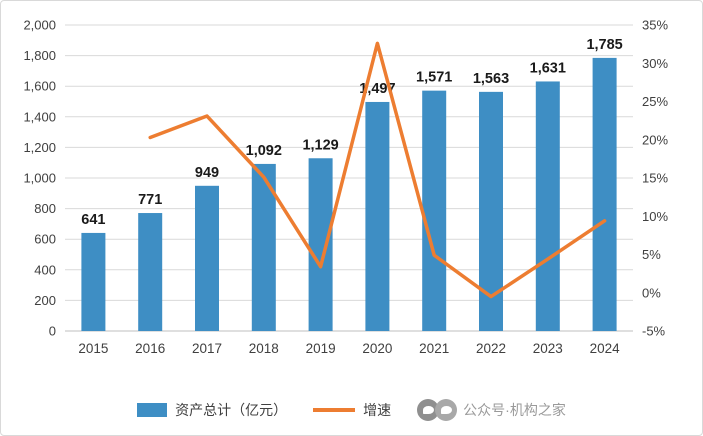 The width and height of the screenshot is (703, 436). I want to click on left-axis-tick-label: 0, so click(52, 331).